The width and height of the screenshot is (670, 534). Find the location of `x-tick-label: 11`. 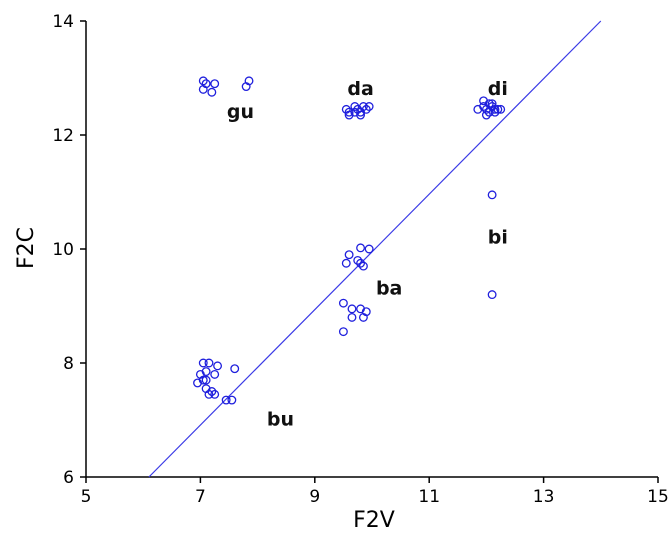

x-tick-label: 11 is located at coordinates (429, 497).